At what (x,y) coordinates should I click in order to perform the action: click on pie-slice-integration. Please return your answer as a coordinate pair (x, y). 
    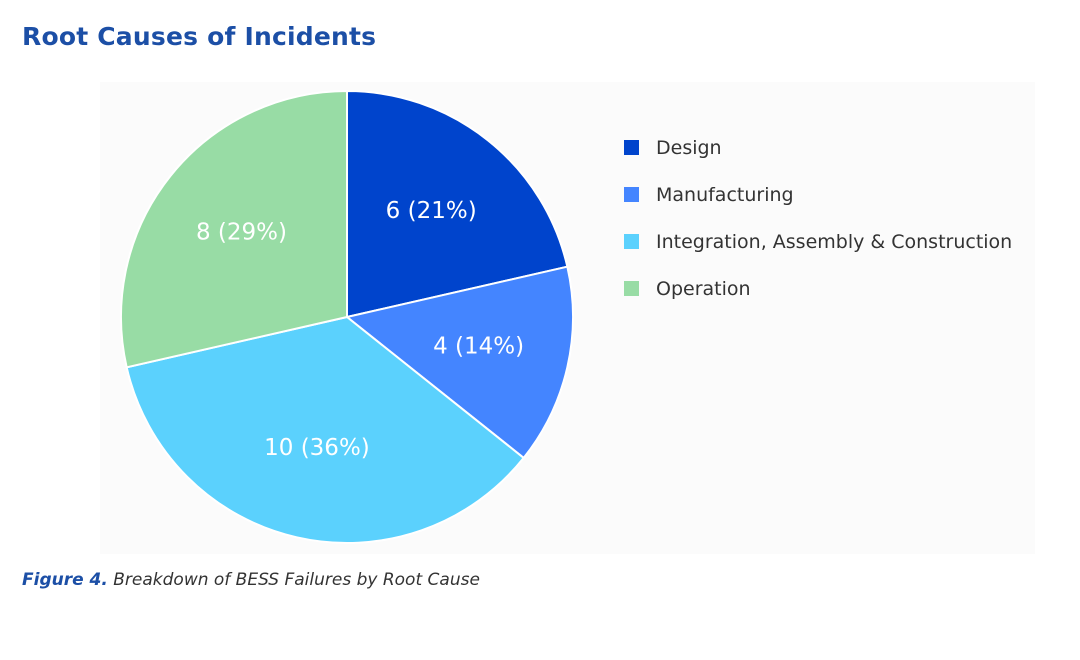
    Looking at the image, I should click on (325, 430).